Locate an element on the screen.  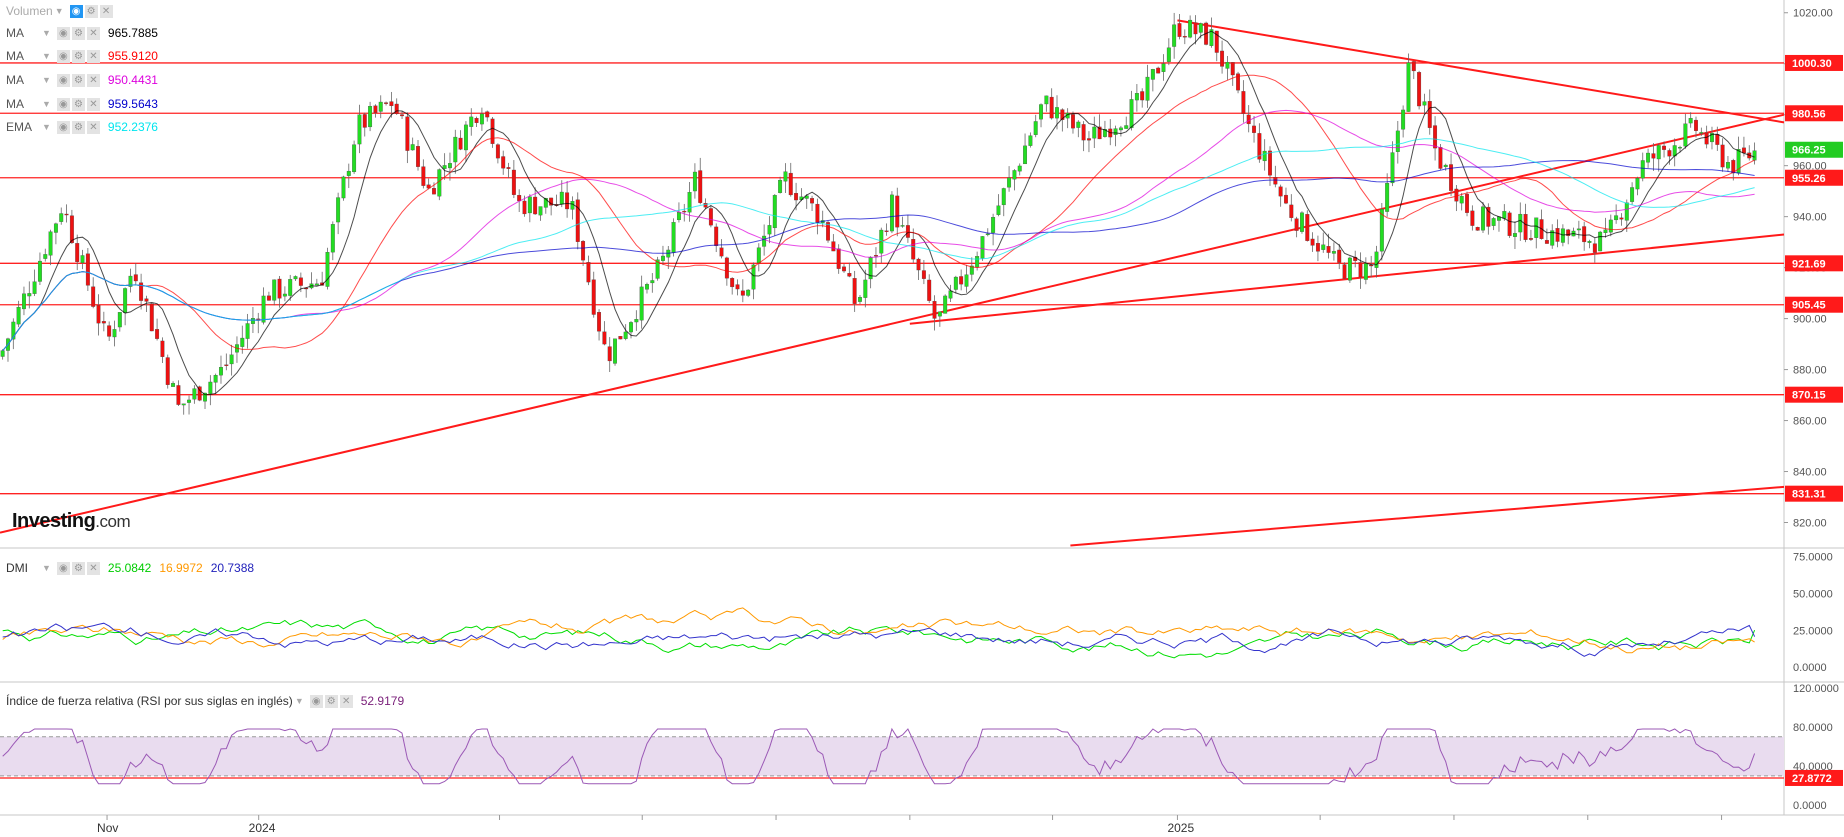
dmi-plus-value: 25.0842 is located at coordinates (129, 568).